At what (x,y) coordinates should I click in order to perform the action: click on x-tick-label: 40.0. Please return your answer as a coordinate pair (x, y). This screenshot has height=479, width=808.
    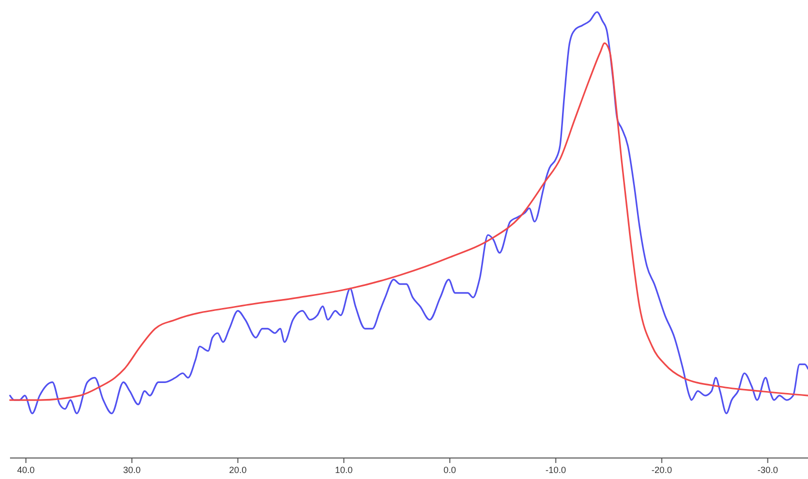
    Looking at the image, I should click on (26, 470).